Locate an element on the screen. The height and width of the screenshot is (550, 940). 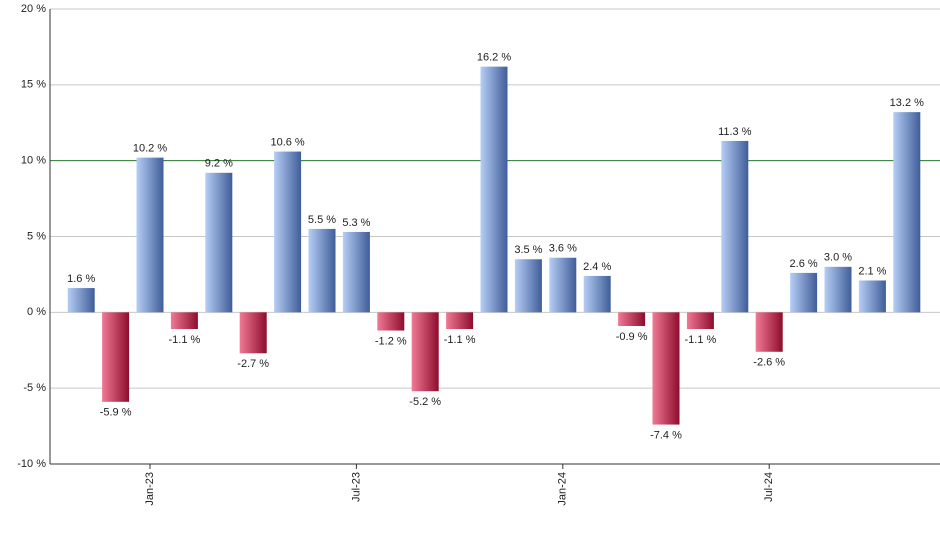
value-label: -0.9 % is located at coordinates (632, 337).